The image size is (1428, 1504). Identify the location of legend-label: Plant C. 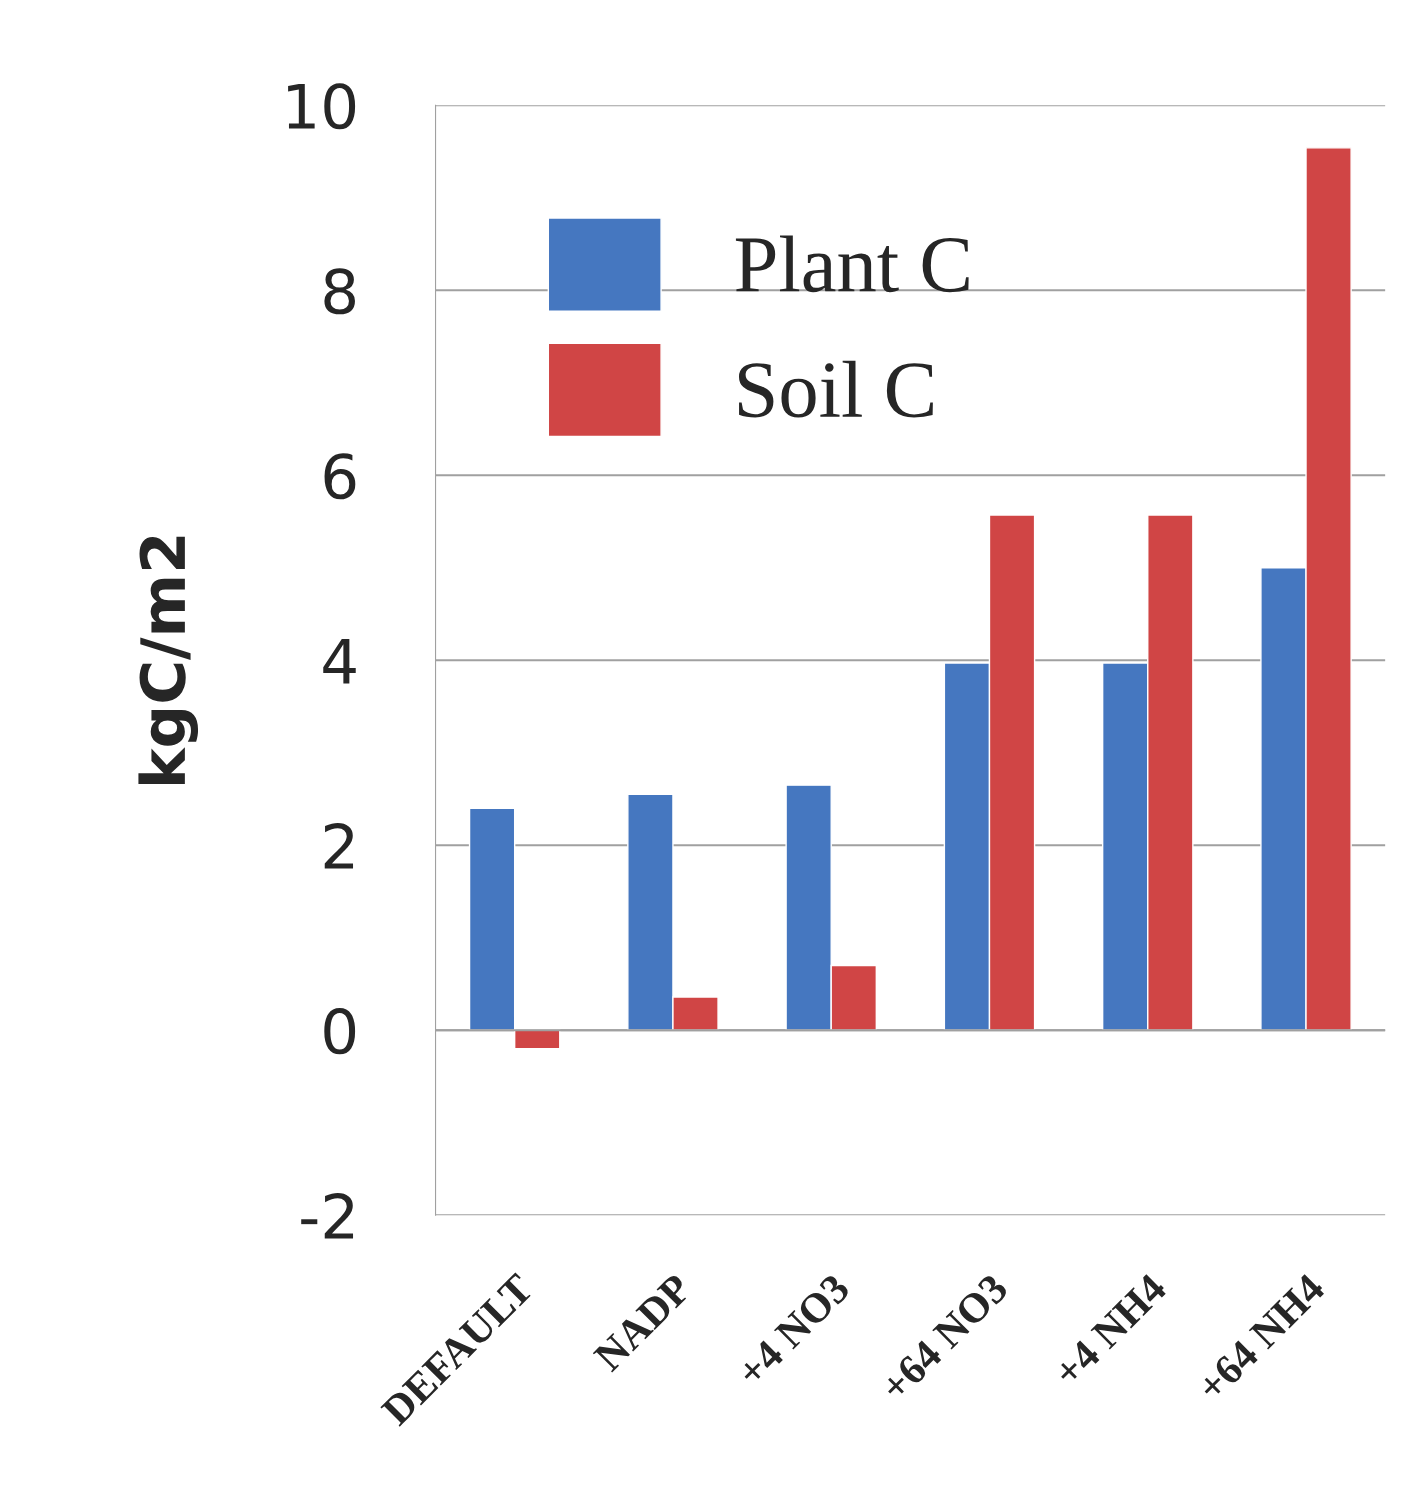
(852, 264).